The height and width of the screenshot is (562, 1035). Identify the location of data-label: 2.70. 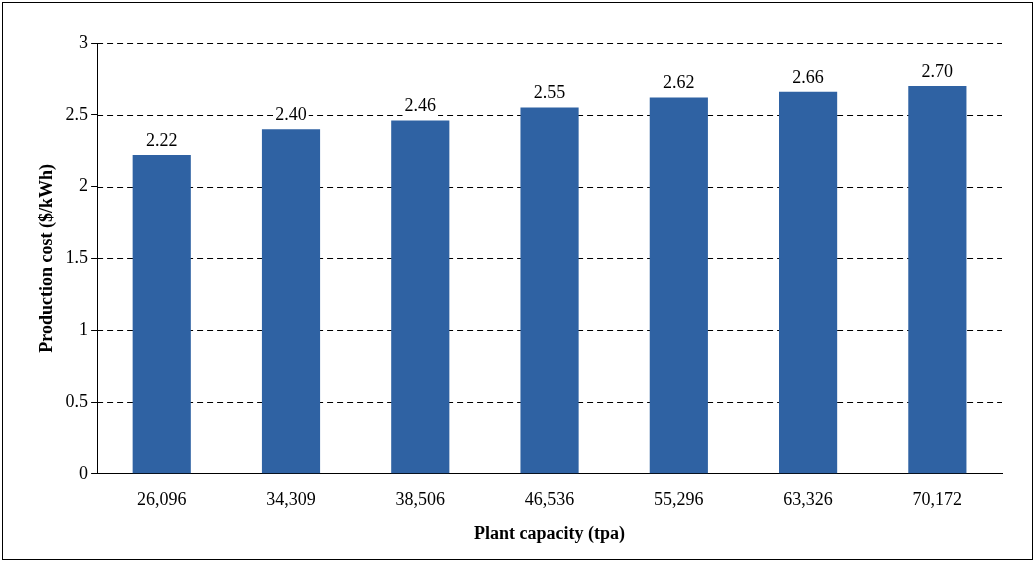
(937, 70).